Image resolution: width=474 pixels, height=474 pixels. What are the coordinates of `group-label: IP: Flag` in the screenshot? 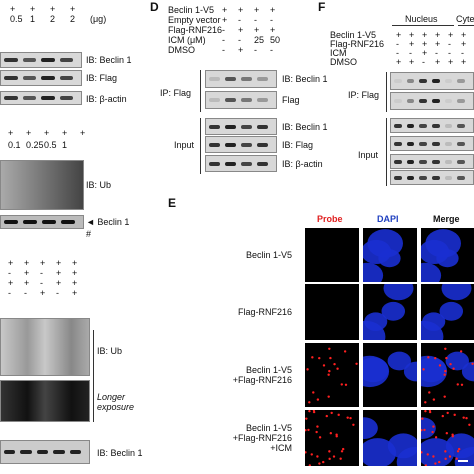 It's located at (364, 95).